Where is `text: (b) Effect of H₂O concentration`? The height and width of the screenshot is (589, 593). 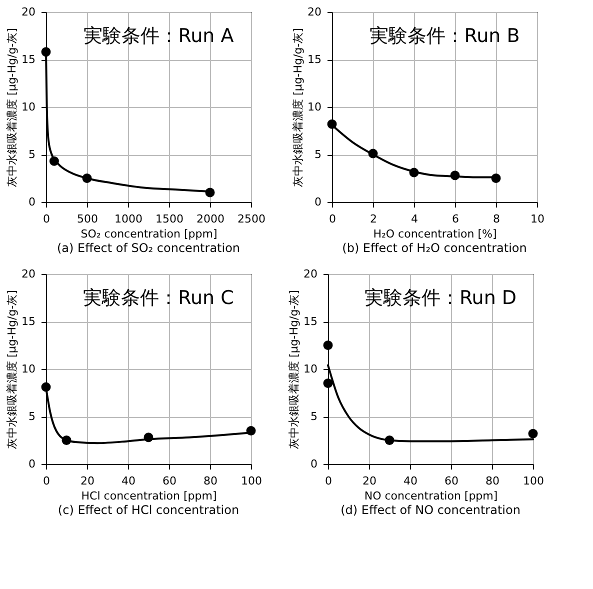
text: (b) Effect of H₂O concentration is located at coordinates (434, 248).